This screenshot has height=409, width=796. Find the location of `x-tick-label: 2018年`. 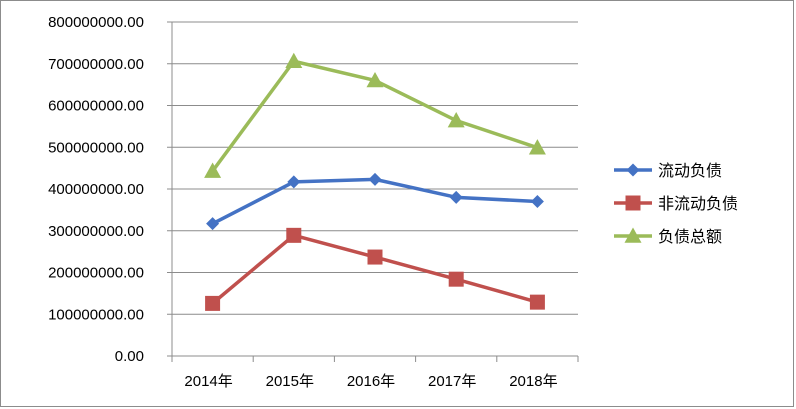

x-tick-label: 2018年 is located at coordinates (533, 381).